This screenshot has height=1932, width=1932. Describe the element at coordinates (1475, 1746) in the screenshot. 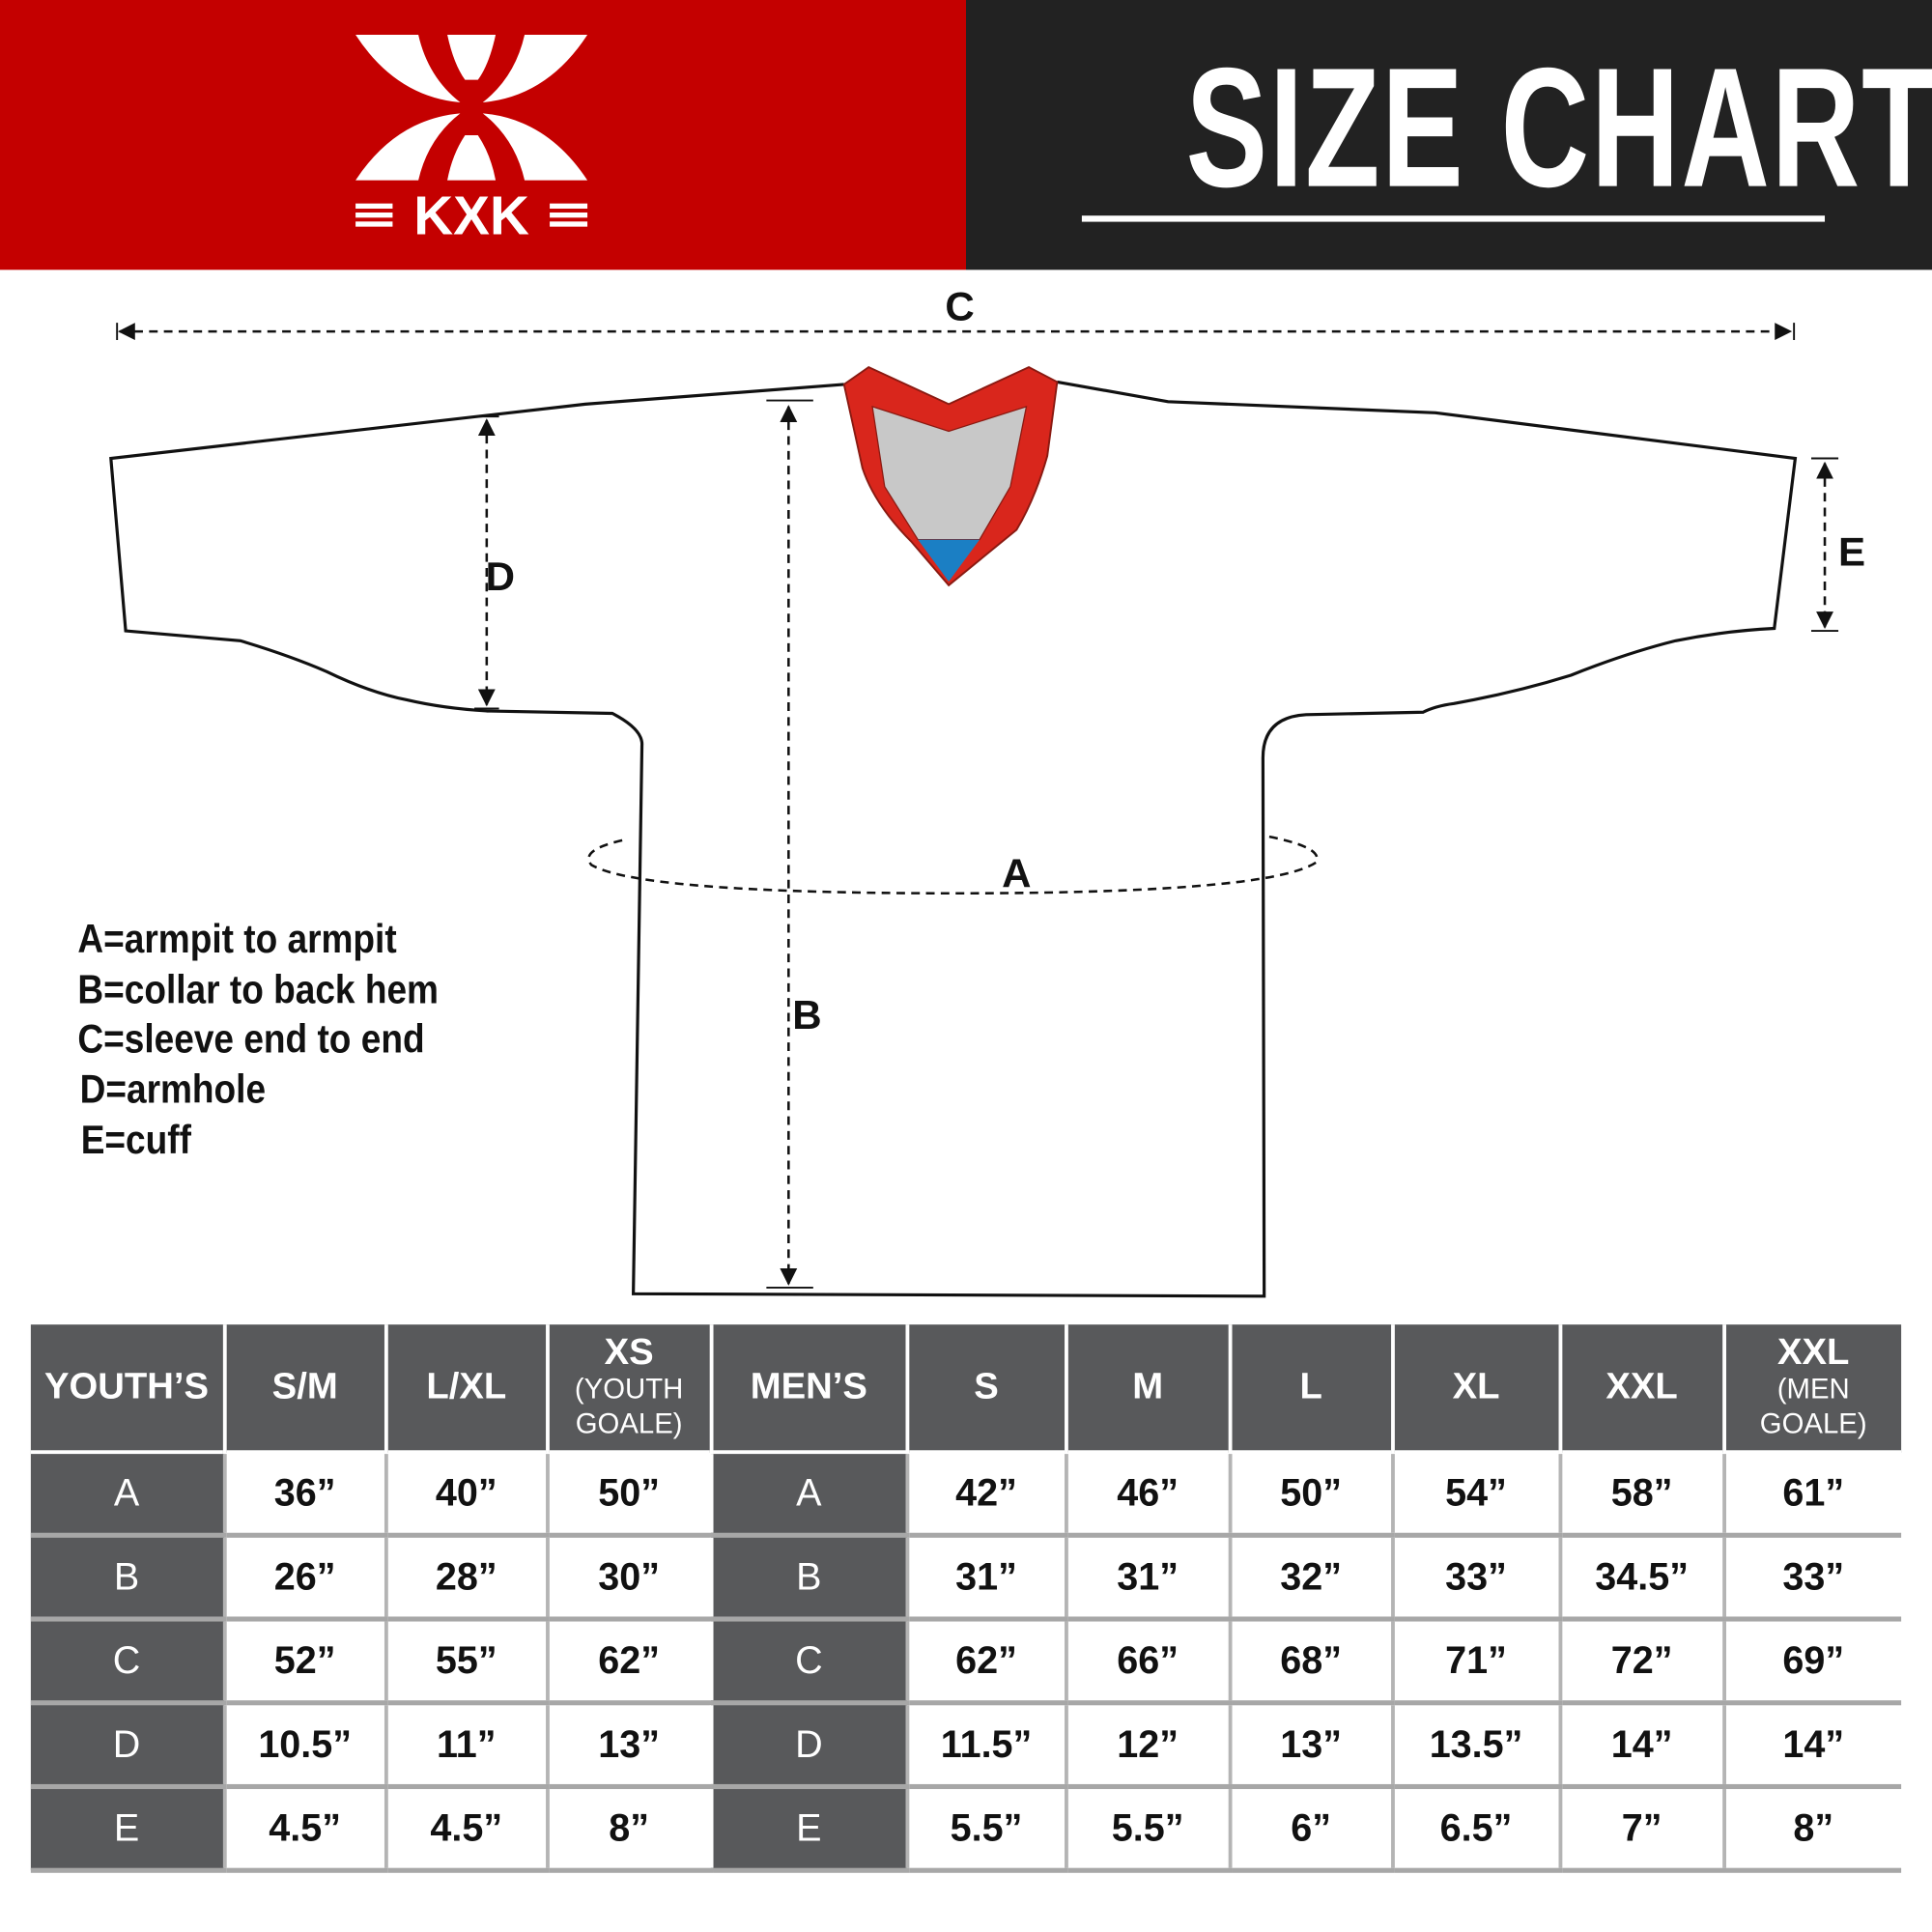

I see `measurement-cell: 13.5”` at that location.